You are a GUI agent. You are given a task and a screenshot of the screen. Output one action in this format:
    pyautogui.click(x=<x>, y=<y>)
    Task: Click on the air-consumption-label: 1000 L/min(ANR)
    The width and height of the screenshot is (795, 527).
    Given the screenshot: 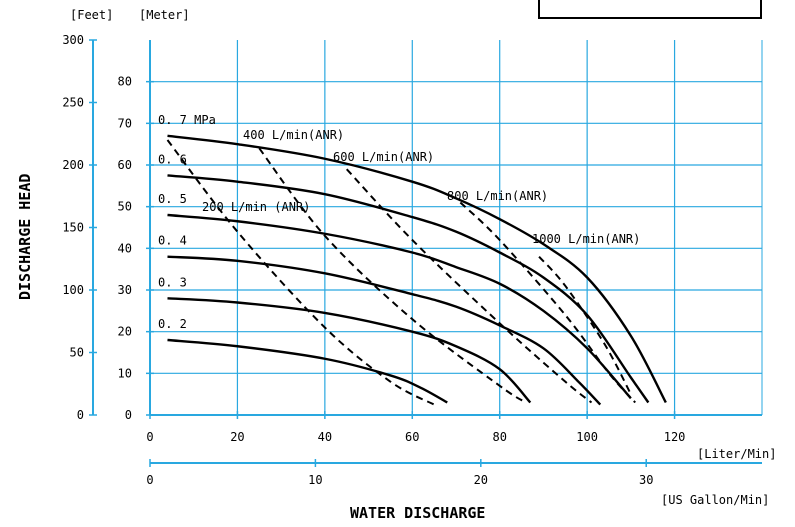 What is the action you would take?
    pyautogui.click(x=586, y=239)
    